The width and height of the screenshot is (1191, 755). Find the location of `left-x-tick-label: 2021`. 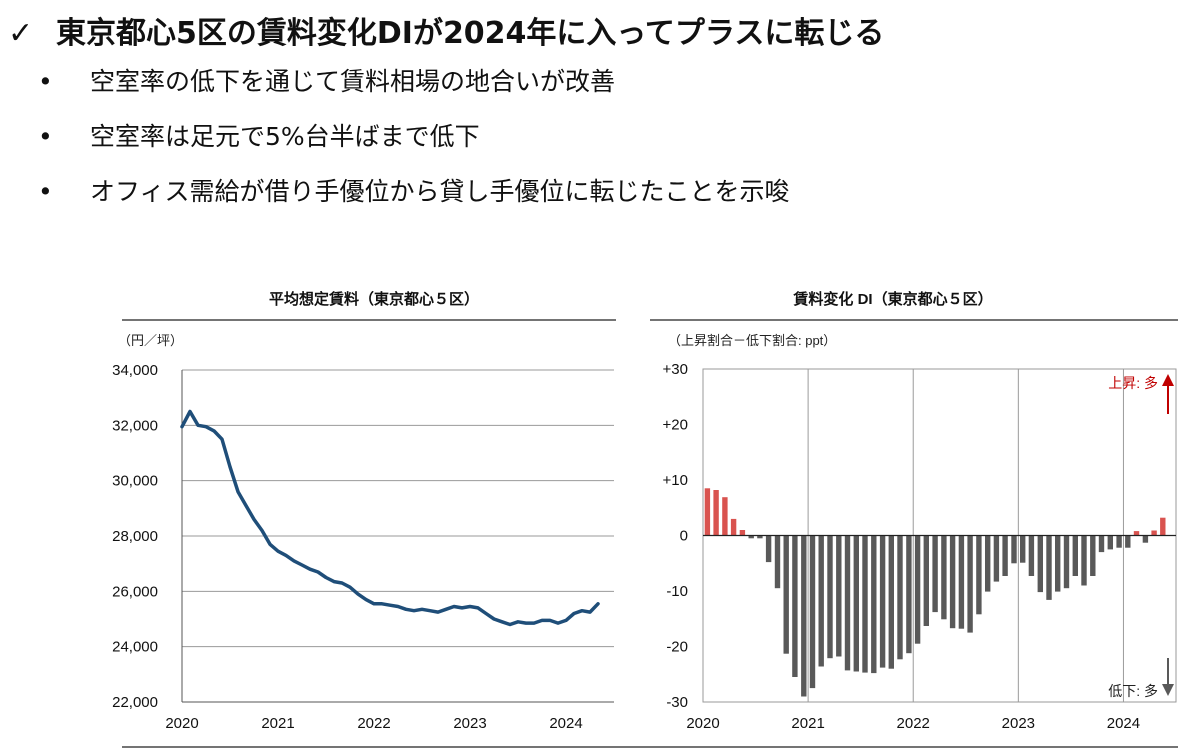

left-x-tick-label: 2021 is located at coordinates (277, 723).